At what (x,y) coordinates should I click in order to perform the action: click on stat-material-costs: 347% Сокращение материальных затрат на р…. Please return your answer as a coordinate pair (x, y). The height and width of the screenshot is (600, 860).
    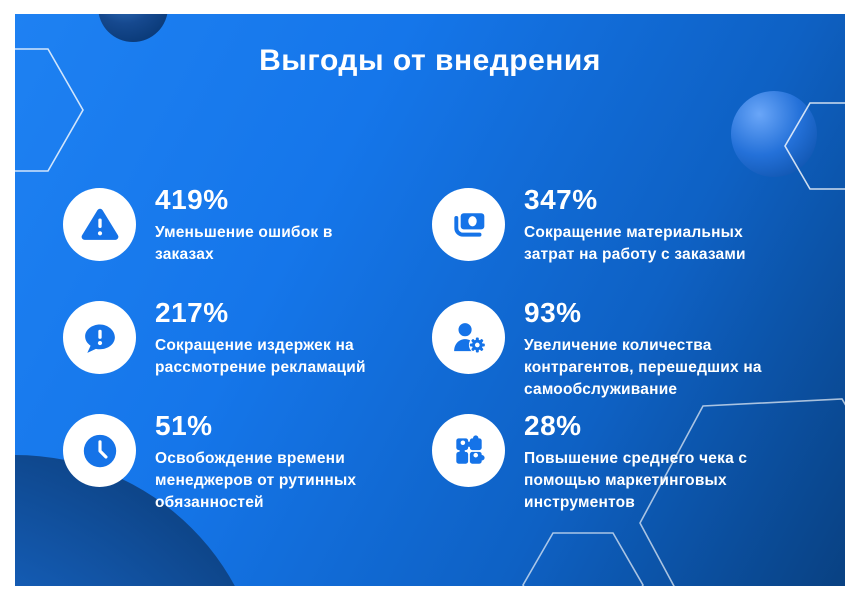
    Looking at the image, I should click on (614, 225).